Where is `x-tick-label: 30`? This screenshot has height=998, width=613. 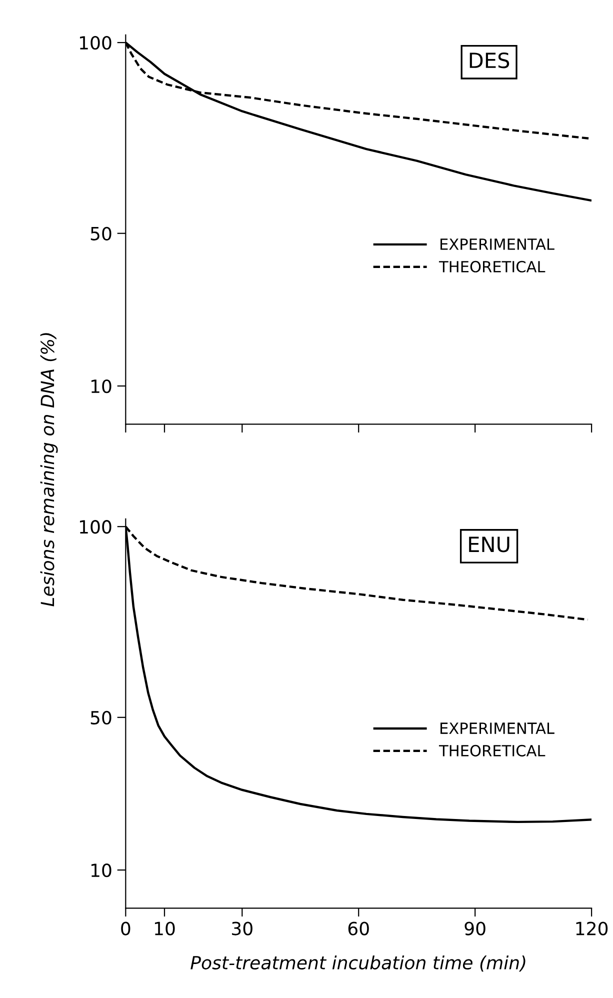
x-tick-label: 30 is located at coordinates (242, 929).